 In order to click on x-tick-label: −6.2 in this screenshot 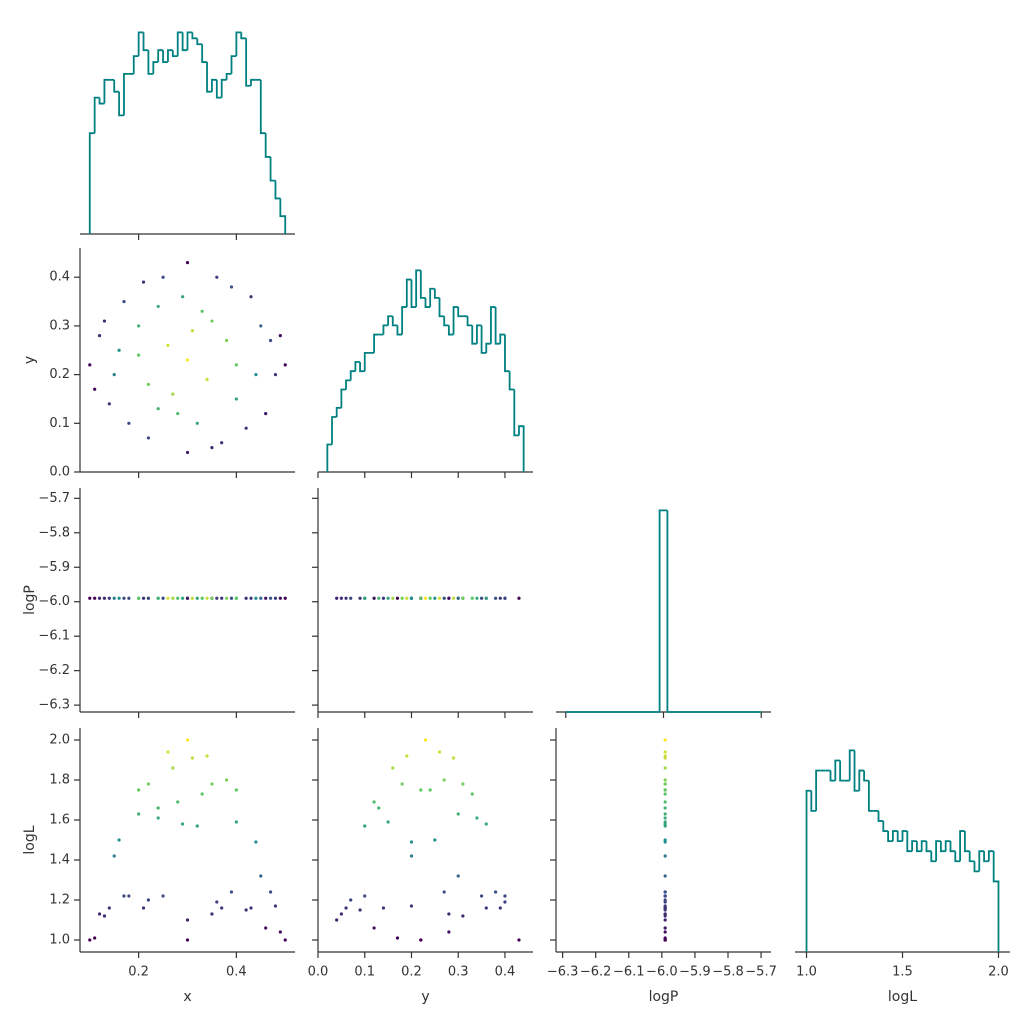, I will do `click(596, 972)`.